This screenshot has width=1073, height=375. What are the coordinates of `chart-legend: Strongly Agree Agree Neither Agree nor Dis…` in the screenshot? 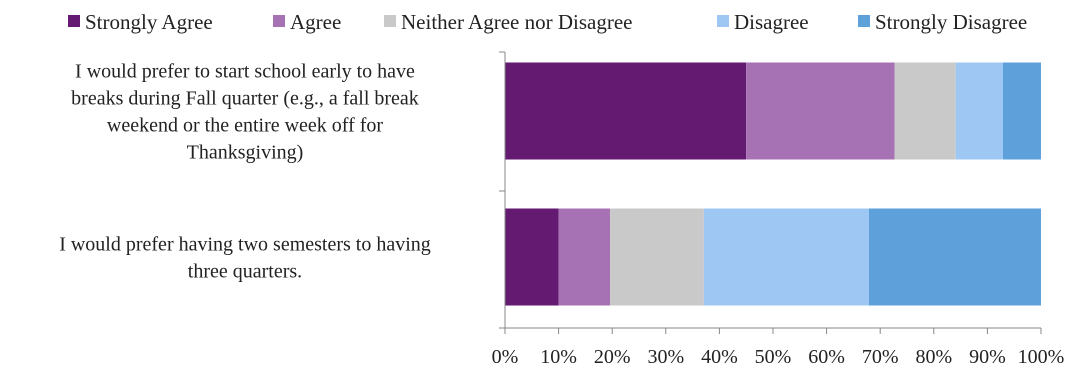 It's located at (547, 22).